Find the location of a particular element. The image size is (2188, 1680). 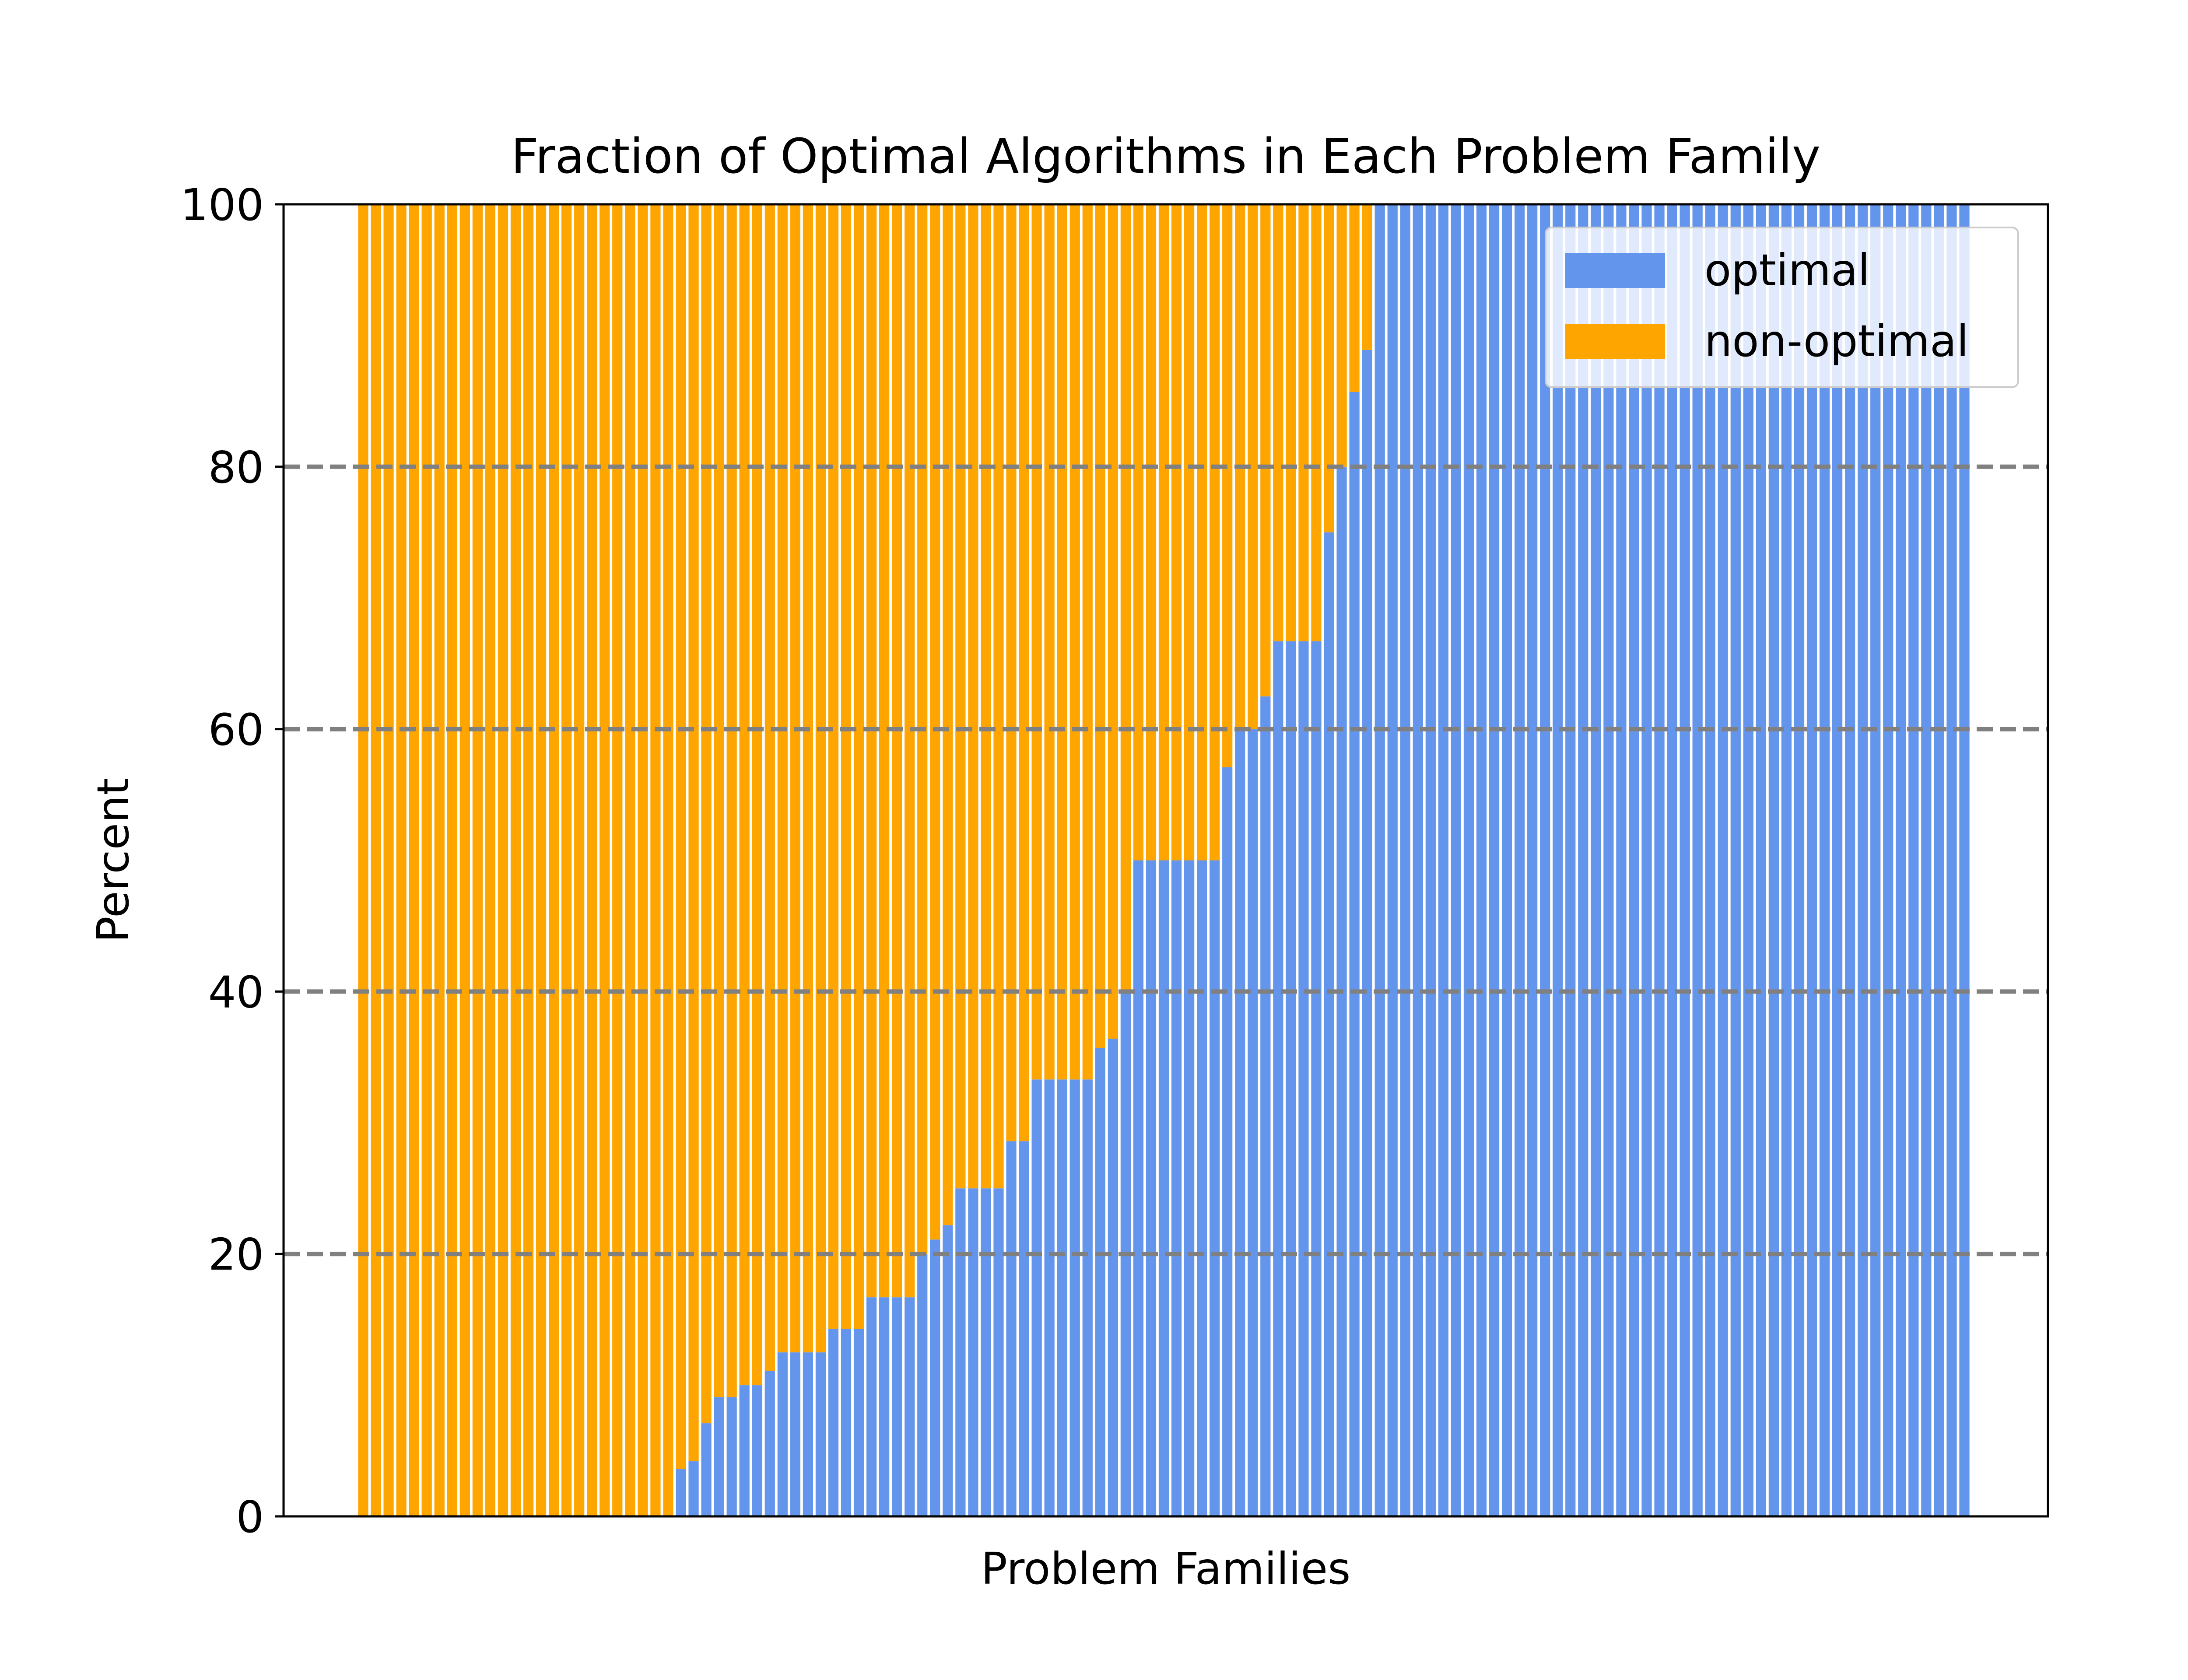

legend: optimal non-optimal is located at coordinates (1782, 307).